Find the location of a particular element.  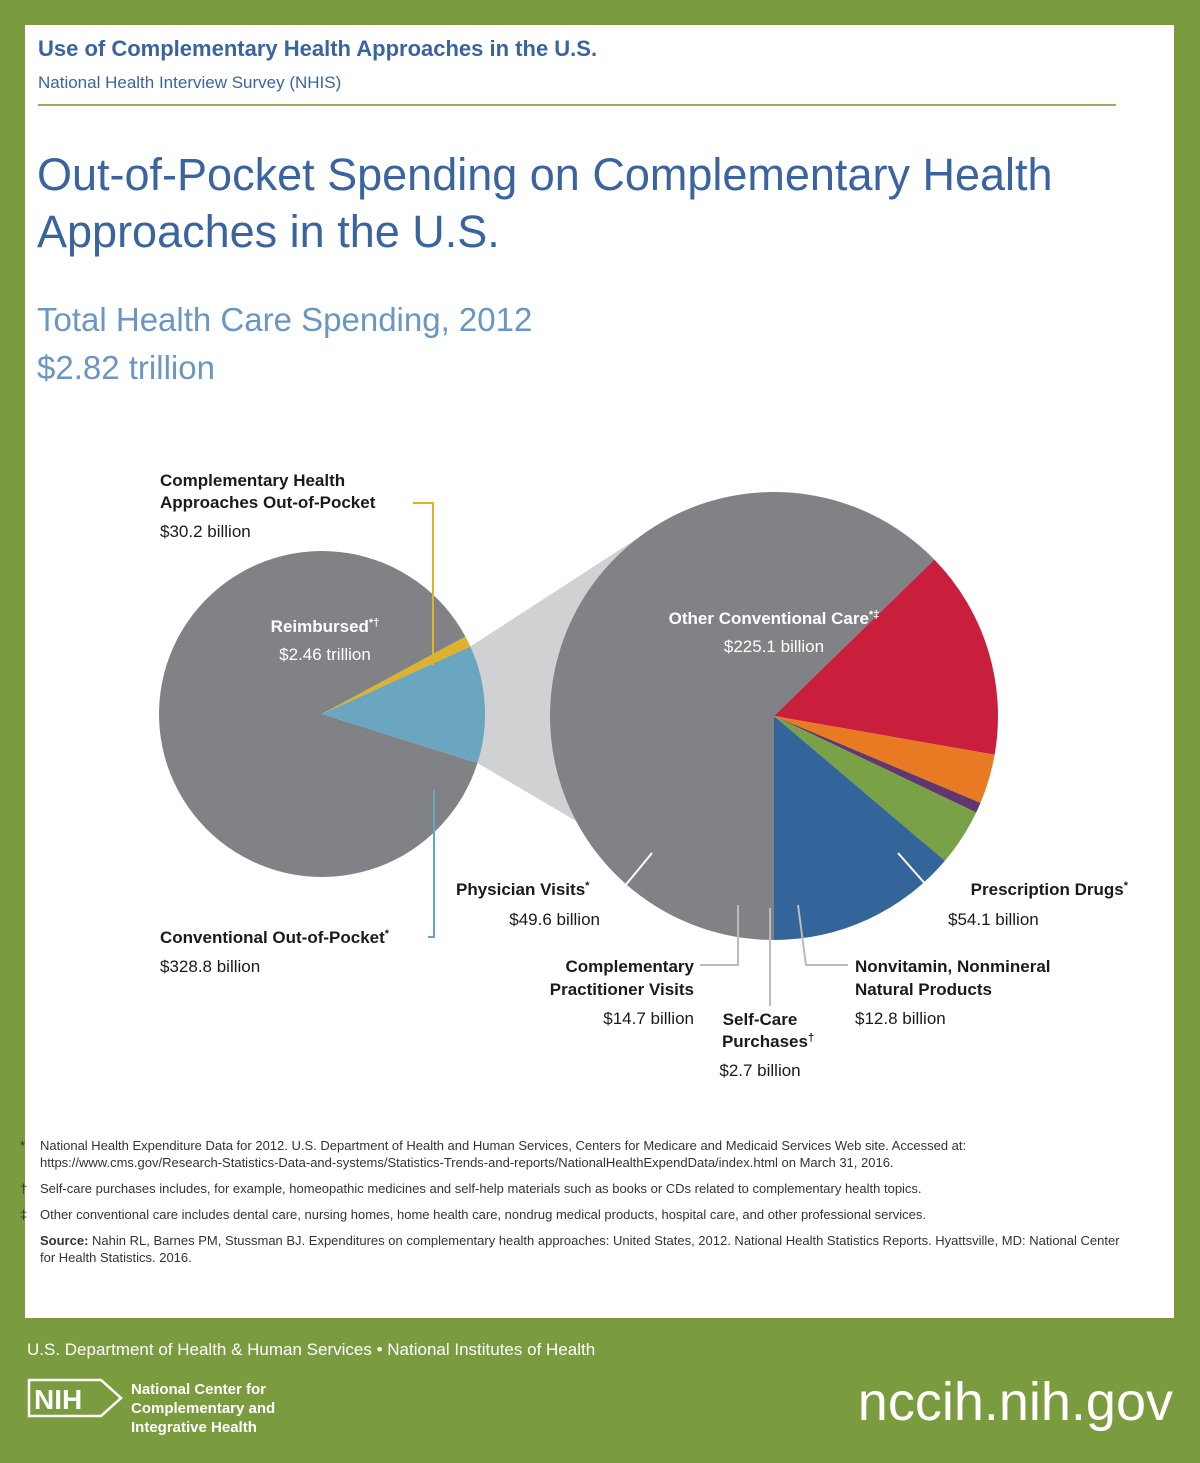

leader-nvnm is located at coordinates (822, 935).